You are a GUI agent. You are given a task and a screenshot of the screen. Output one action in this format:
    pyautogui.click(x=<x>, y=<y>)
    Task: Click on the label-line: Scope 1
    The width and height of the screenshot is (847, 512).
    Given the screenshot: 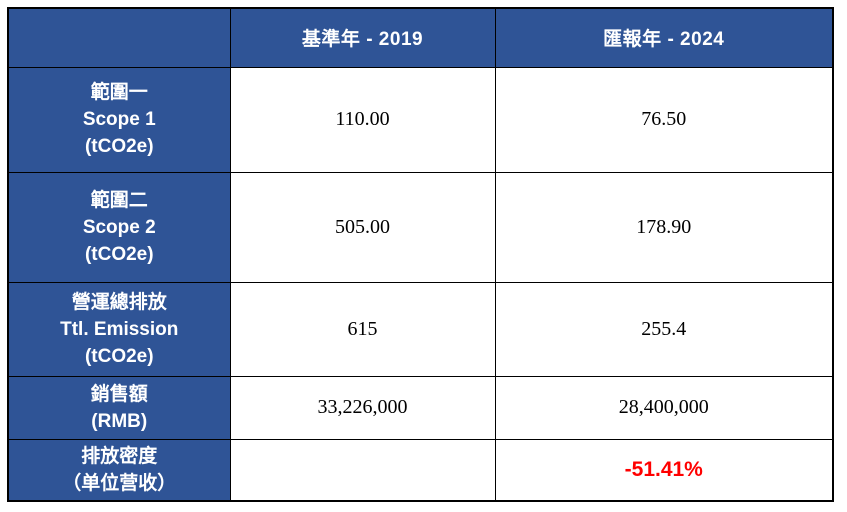 What is the action you would take?
    pyautogui.click(x=119, y=119)
    